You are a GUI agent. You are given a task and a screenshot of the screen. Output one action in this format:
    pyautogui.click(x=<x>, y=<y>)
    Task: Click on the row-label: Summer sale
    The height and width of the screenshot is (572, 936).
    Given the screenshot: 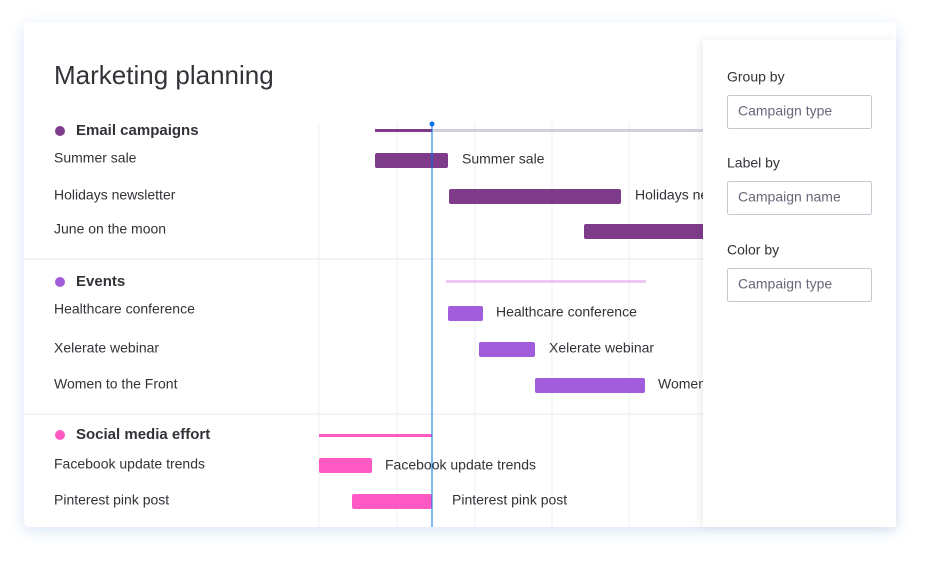 What is the action you would take?
    pyautogui.click(x=95, y=158)
    